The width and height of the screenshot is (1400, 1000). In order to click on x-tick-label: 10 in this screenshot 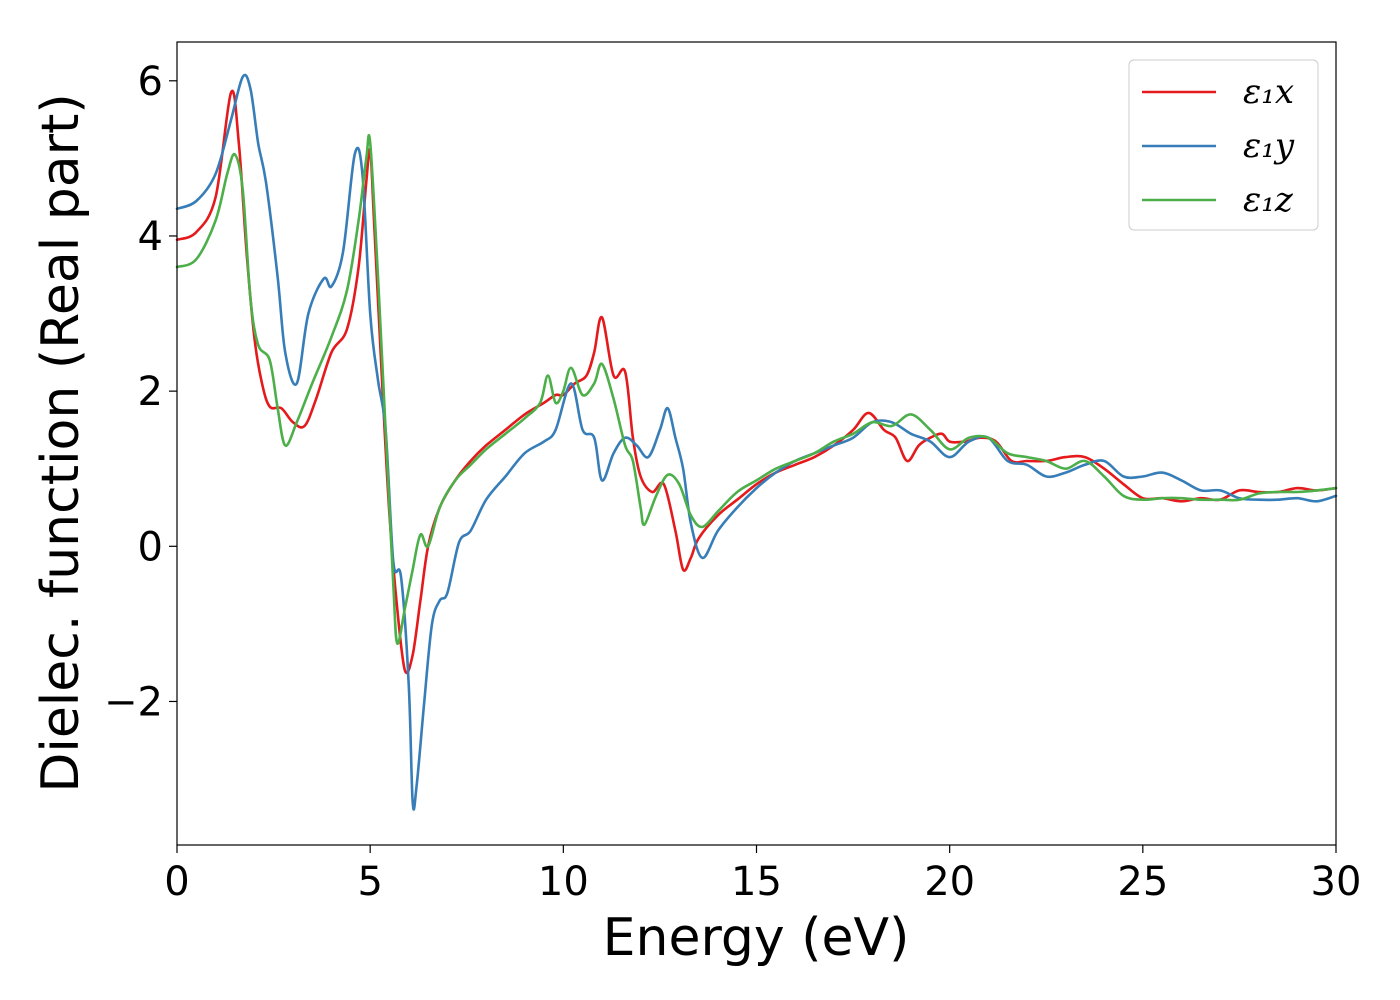, I will do `click(563, 882)`.